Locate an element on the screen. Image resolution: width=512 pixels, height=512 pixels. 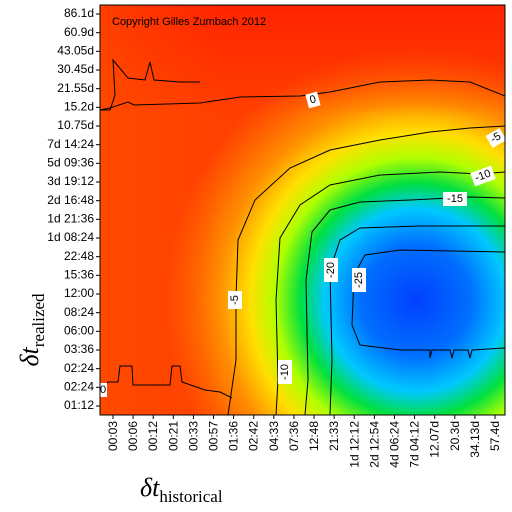
contour-label-25: -25 is located at coordinates (359, 280).